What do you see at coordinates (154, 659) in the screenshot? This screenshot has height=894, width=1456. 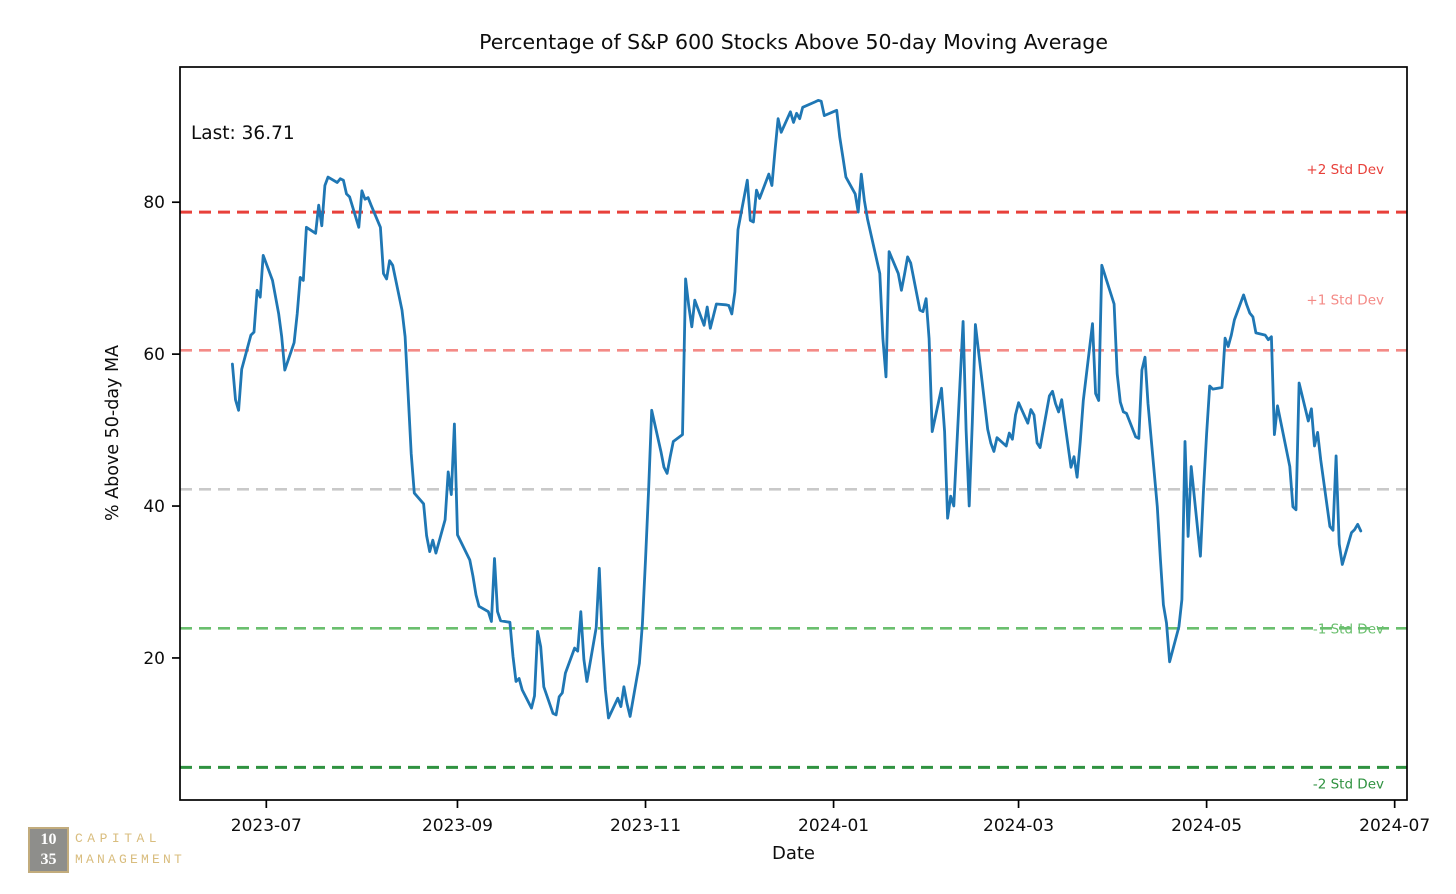 I see `y-tick-label: 20` at bounding box center [154, 659].